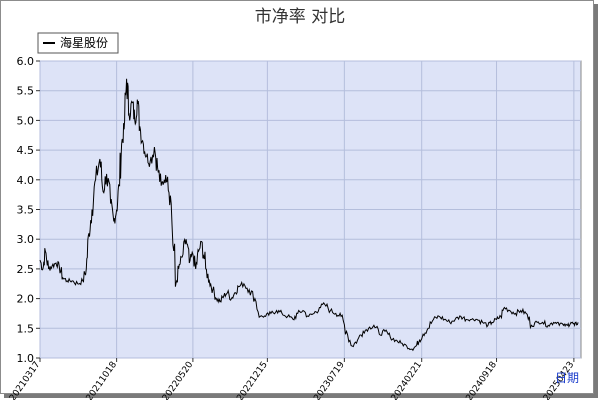 This screenshot has width=600, height=400. I want to click on x-tick-label: 20240918, so click(482, 380).